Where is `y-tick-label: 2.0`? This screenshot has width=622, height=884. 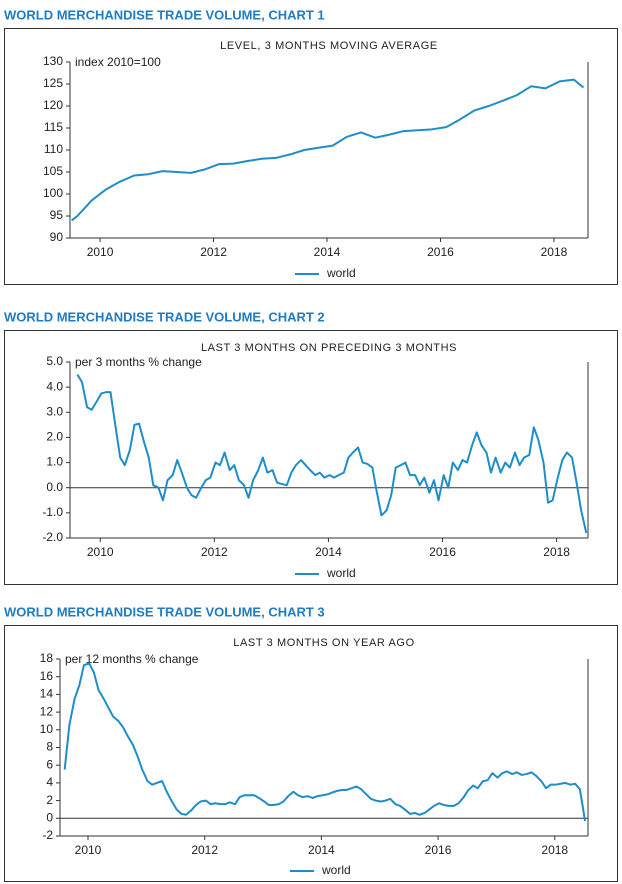 y-tick-label: 2.0 is located at coordinates (54, 437).